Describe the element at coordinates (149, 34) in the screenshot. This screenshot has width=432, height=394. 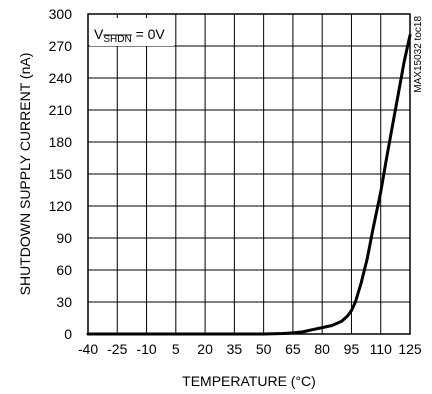
I see `annotation-suffix: = 0V` at that location.